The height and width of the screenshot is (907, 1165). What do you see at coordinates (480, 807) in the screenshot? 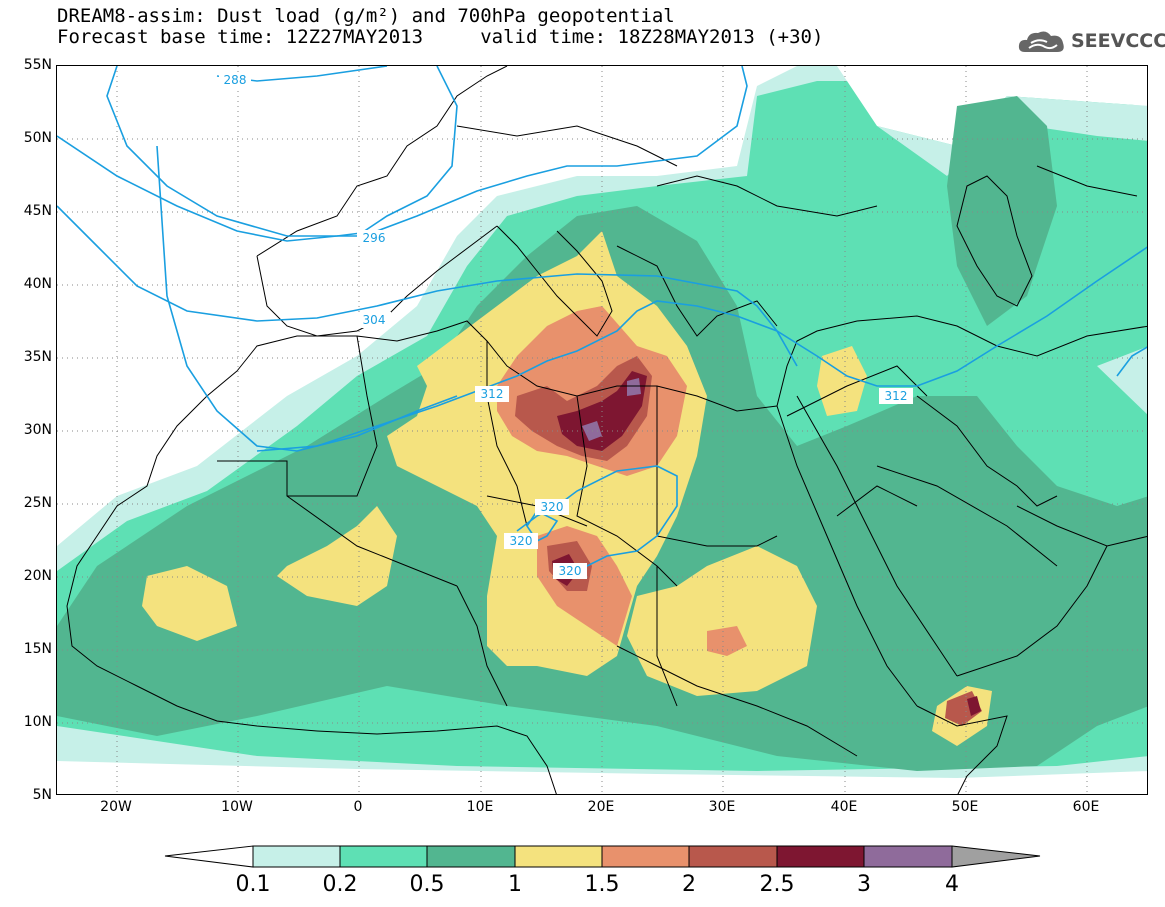
I see `lon-label: 10E` at bounding box center [480, 807].